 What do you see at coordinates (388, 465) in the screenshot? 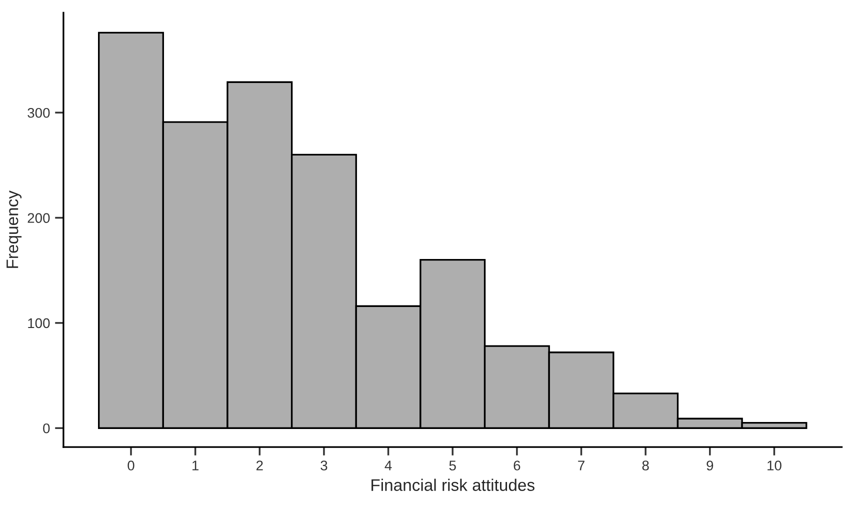
I see `x-tick-label: 4` at bounding box center [388, 465].